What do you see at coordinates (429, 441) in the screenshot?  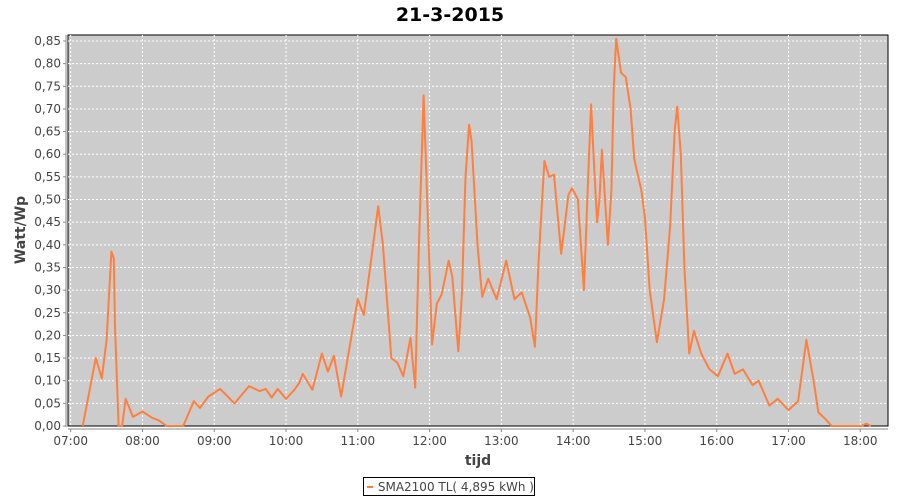 I see `x-tick-label: 12:00` at bounding box center [429, 441].